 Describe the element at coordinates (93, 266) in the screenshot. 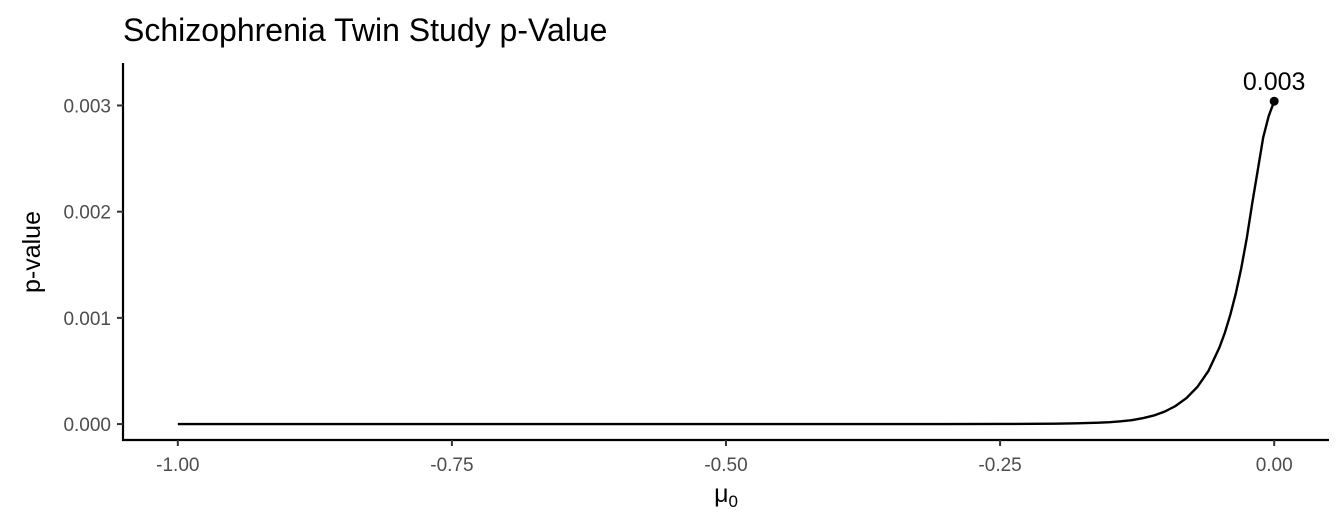

I see `y-axis-ticks: 0.000 0.001 0.002 0.003` at that location.